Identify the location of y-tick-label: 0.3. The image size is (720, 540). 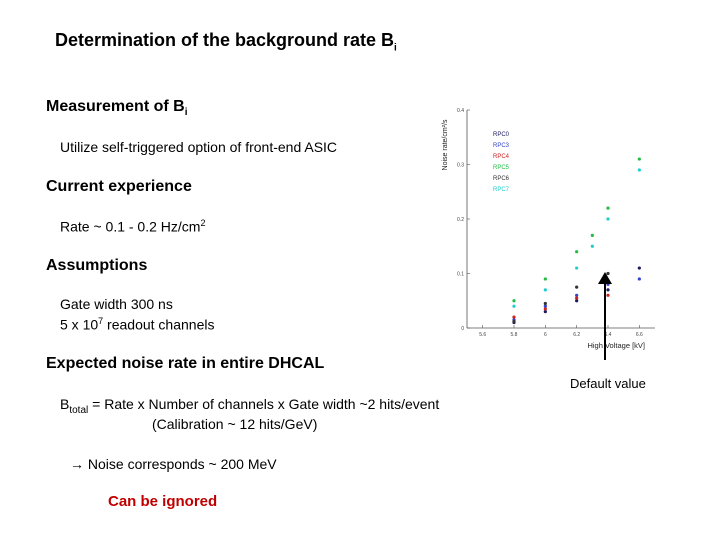
(460, 166).